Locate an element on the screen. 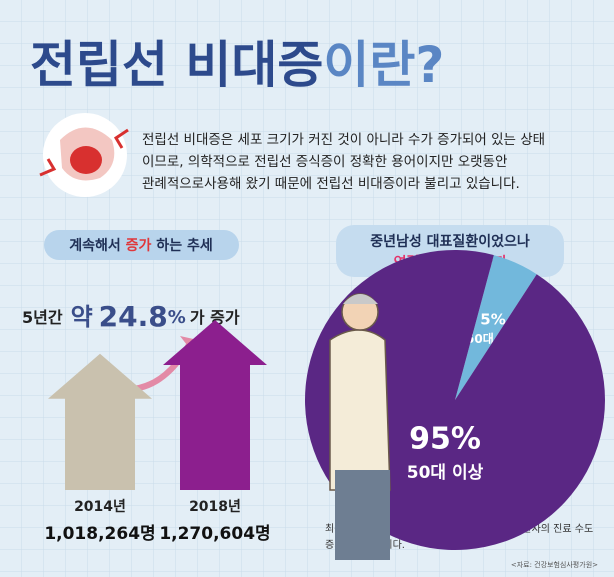 Image resolution: width=614 pixels, height=577 pixels. growth-text: 약 is located at coordinates (82, 317).